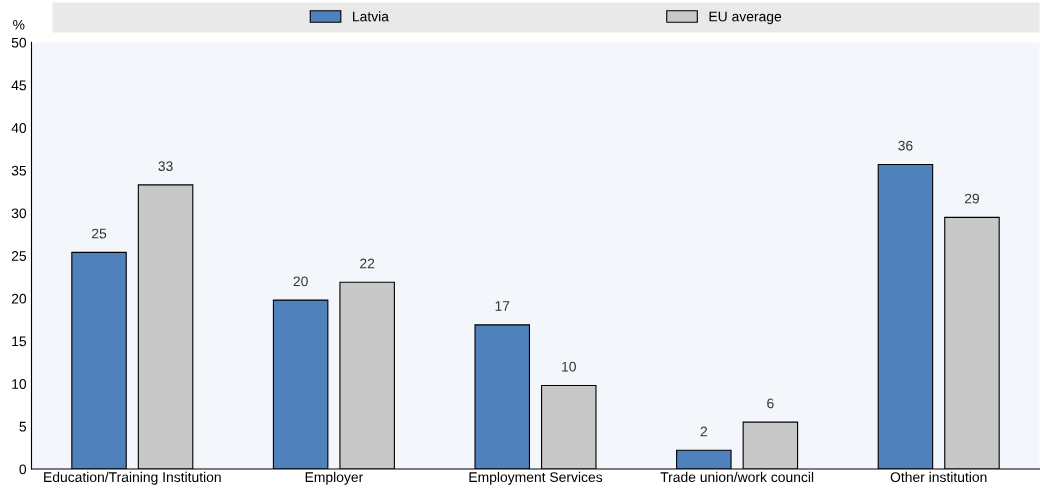  Describe the element at coordinates (371, 16) in the screenshot. I see `legend-label: Latvia` at that location.